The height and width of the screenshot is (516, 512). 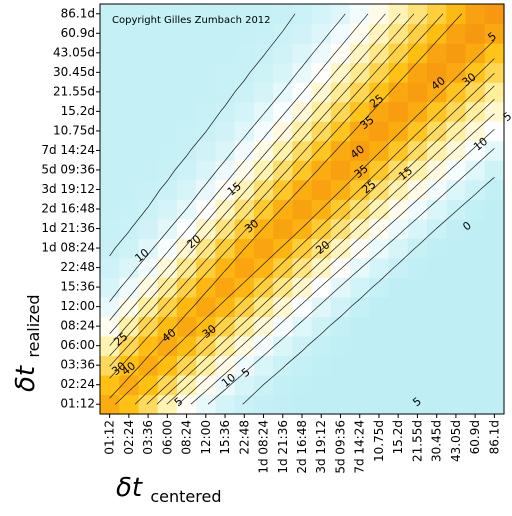 What do you see at coordinates (78, 33) in the screenshot?
I see `y-tick-label: 60.9d` at bounding box center [78, 33].